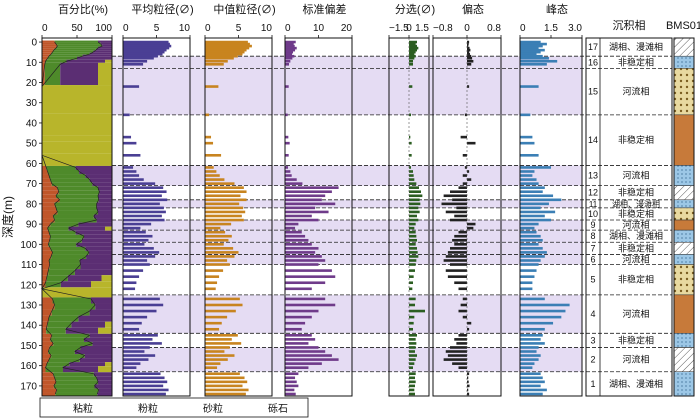 This screenshot has width=700, height=419. I want to click on depth-tick-label: 120, so click(28, 285).